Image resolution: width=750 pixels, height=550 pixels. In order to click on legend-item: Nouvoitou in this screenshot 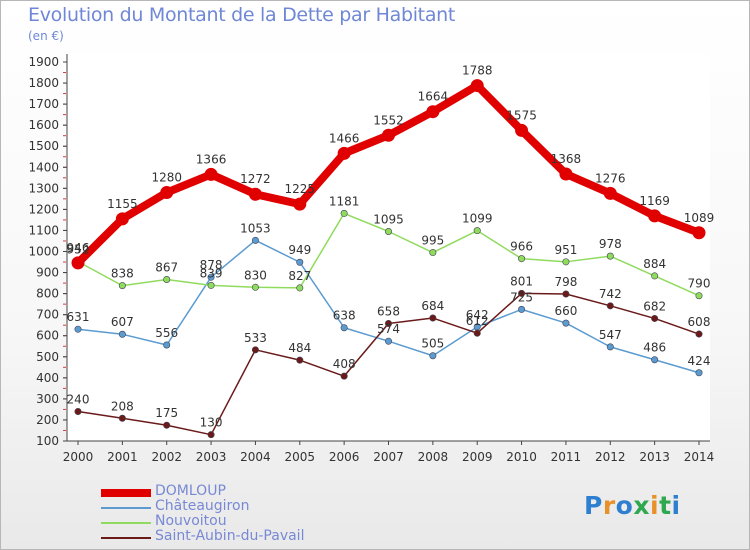, I will do `click(231, 522)`.